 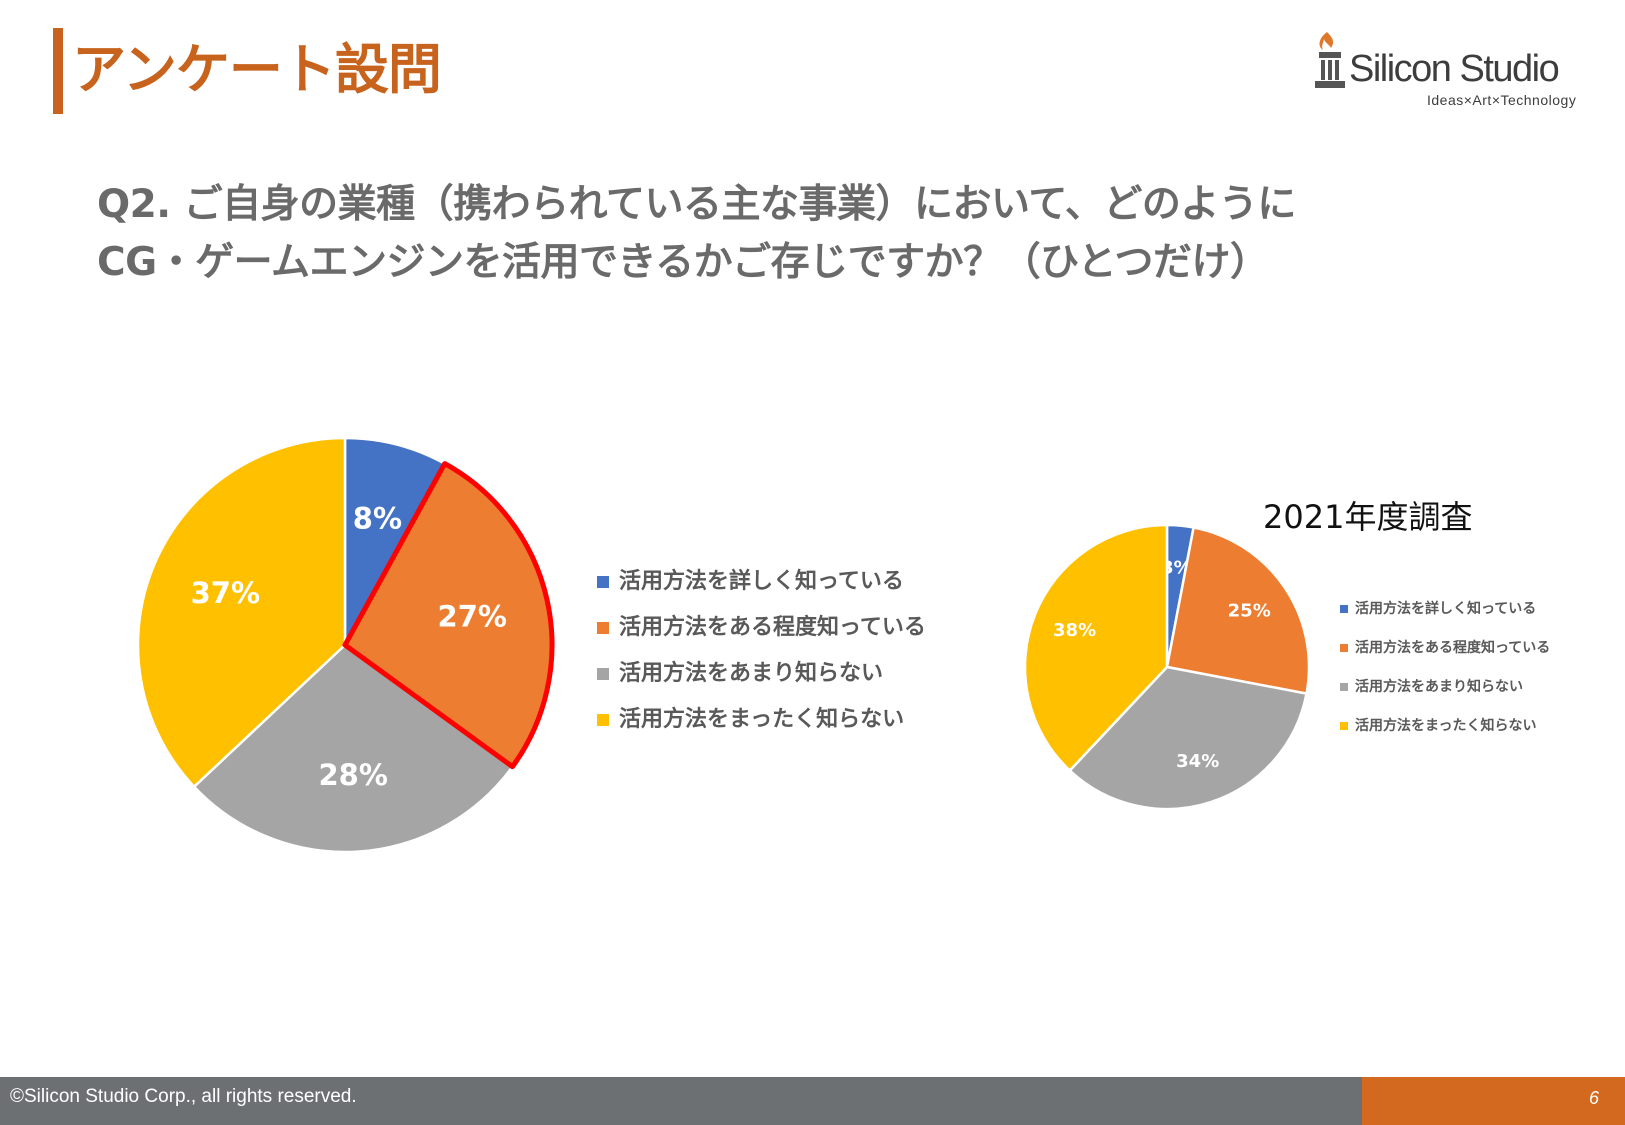 What do you see at coordinates (1368, 517) in the screenshot?
I see `previous-survey-title: 2021年度調査` at bounding box center [1368, 517].